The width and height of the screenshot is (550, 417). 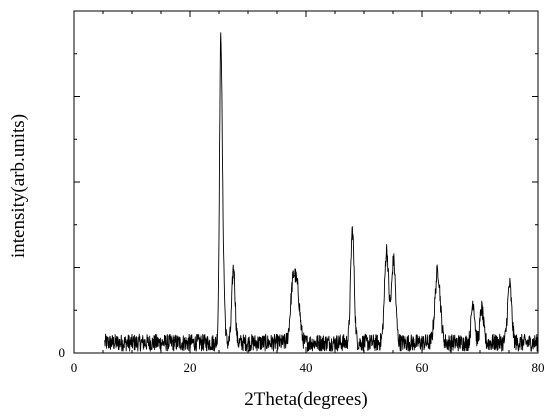 I want to click on x-axis-tick-labels: 0 20 40 60 80, so click(x=308, y=367).